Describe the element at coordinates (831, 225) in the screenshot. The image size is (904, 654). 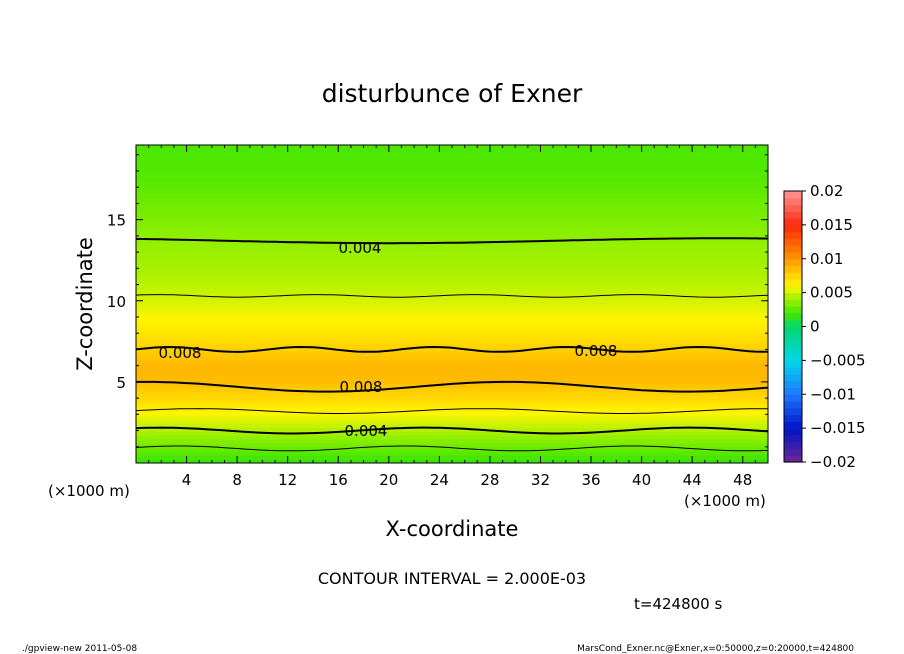
I see `colorbar-tick-label: 0.015` at that location.